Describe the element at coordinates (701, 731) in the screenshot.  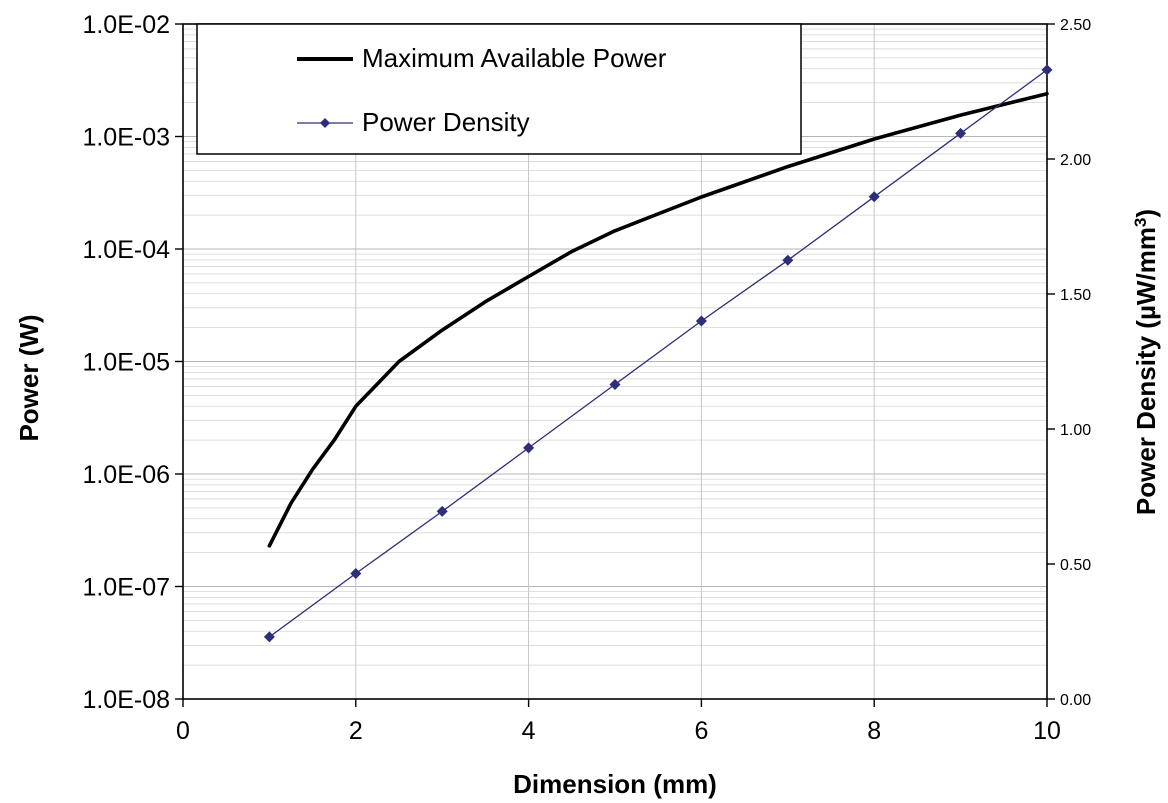
I see `bottom-tick-label: 6` at that location.